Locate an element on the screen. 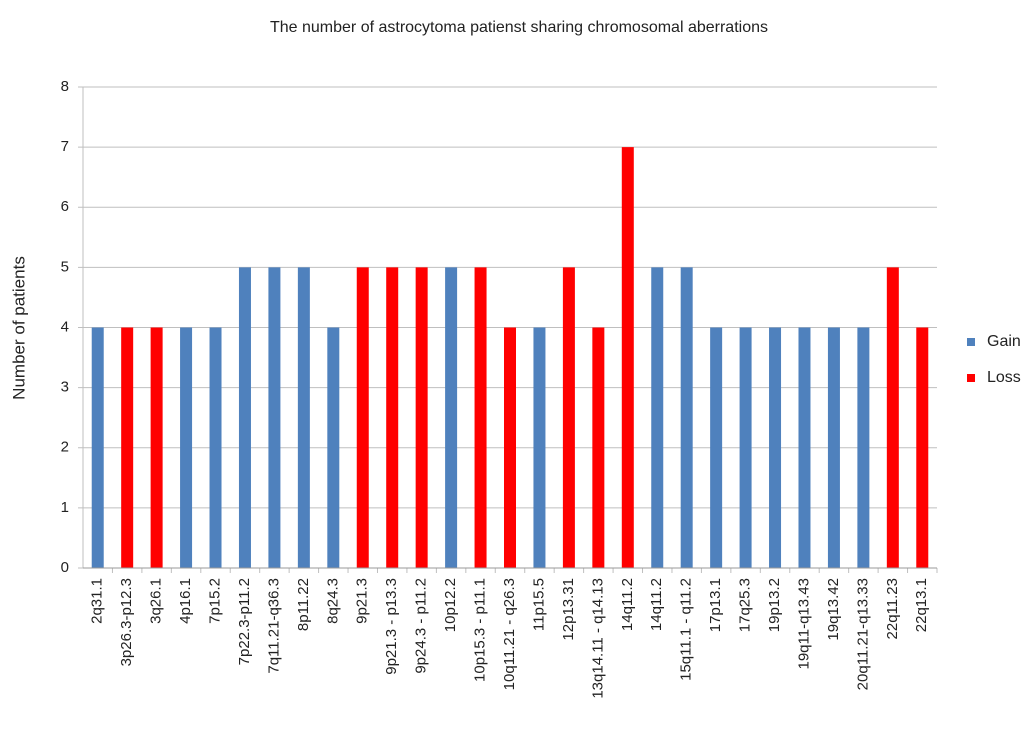  x-tick-label: 7p22.3-p11.2 is located at coordinates (244, 621).